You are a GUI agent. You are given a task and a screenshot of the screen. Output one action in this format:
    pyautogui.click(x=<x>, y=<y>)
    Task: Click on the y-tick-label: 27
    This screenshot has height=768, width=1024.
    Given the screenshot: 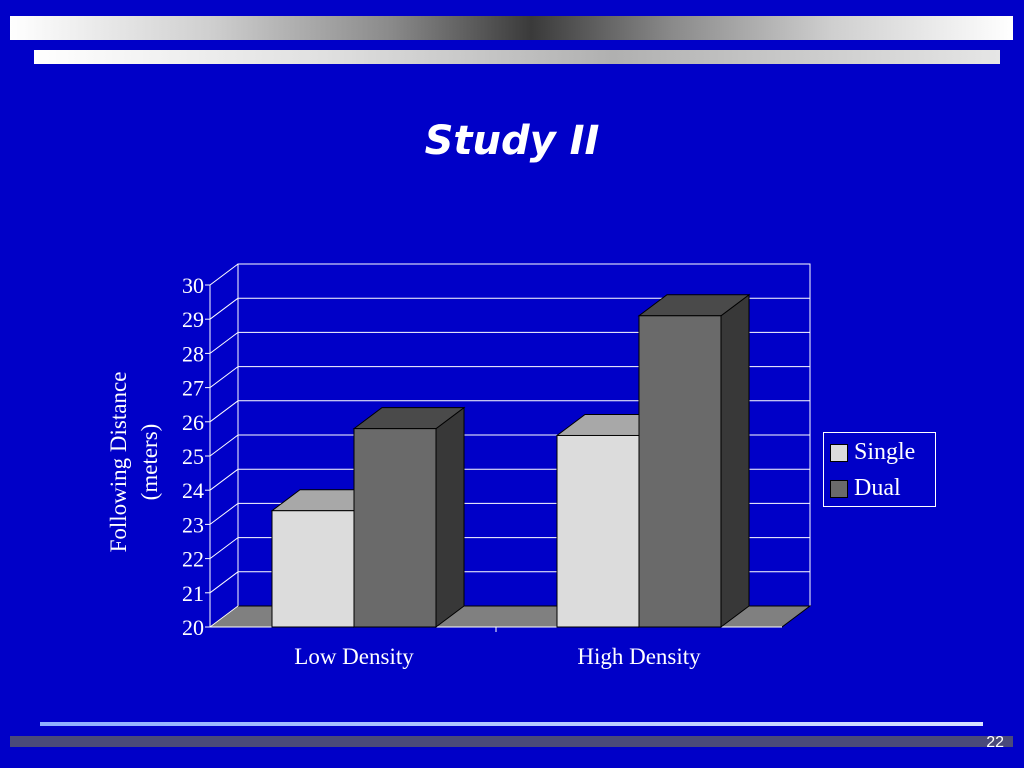 What is the action you would take?
    pyautogui.click(x=193, y=388)
    